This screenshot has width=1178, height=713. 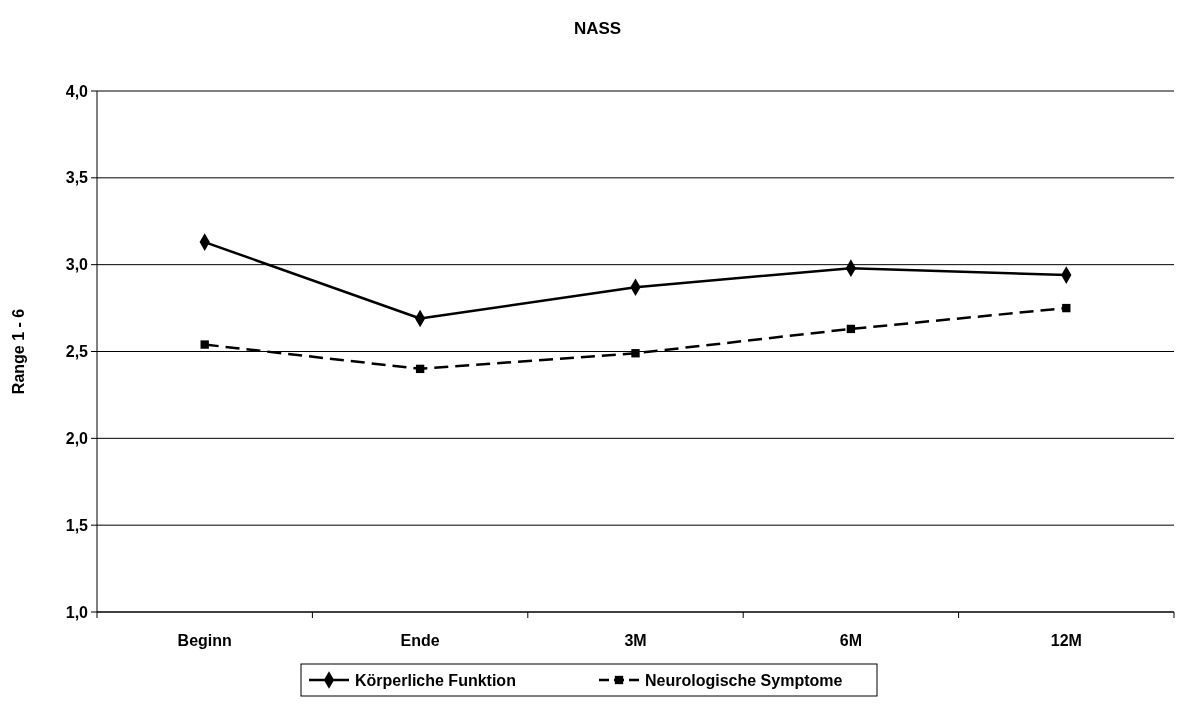 I want to click on y-tick-label: 1,5, so click(x=77, y=525).